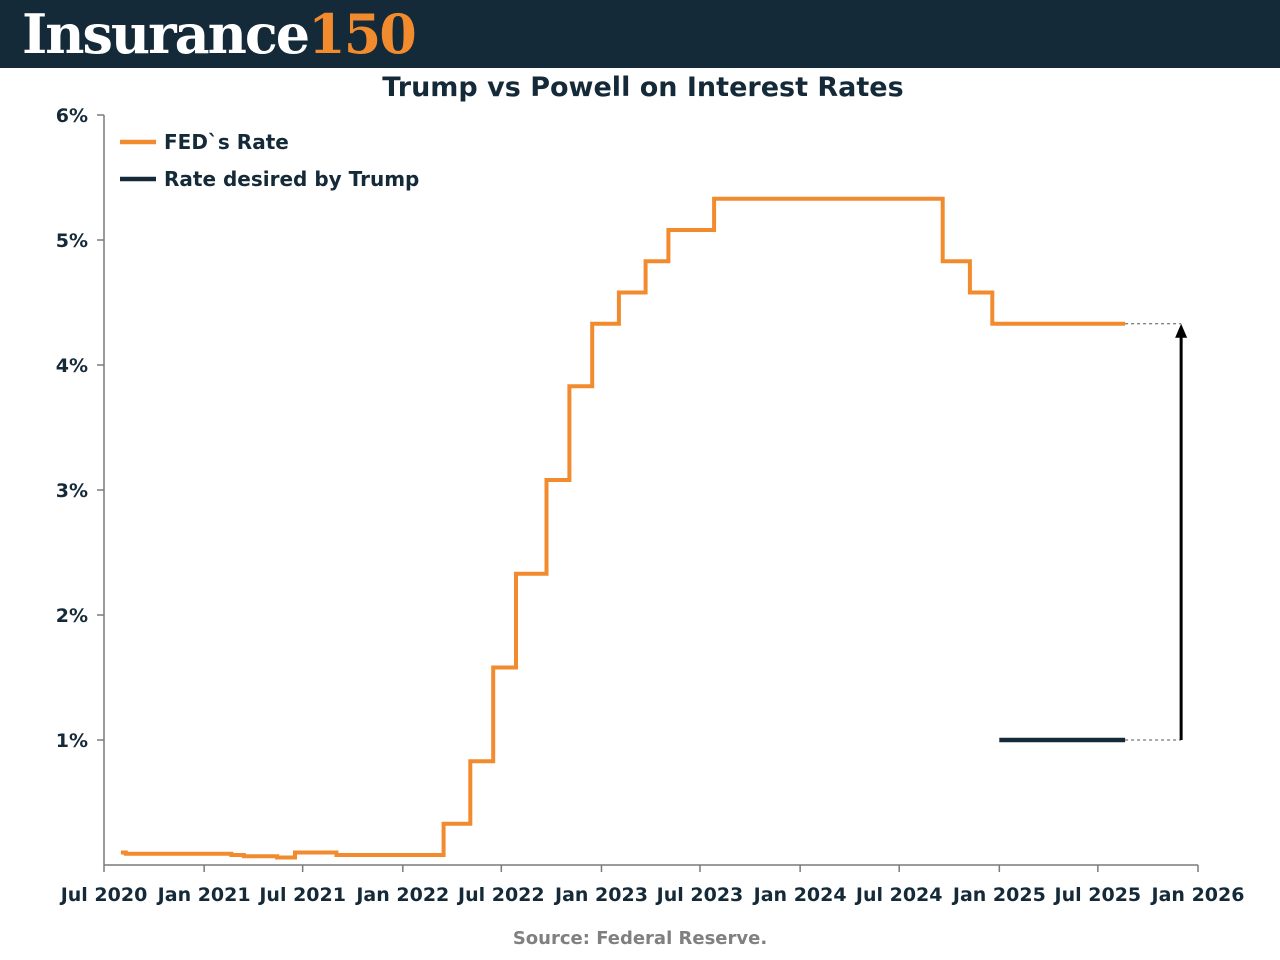 This screenshot has height=960, width=1280. What do you see at coordinates (226, 142) in the screenshot?
I see `legend-label: FED`s Rate` at bounding box center [226, 142].